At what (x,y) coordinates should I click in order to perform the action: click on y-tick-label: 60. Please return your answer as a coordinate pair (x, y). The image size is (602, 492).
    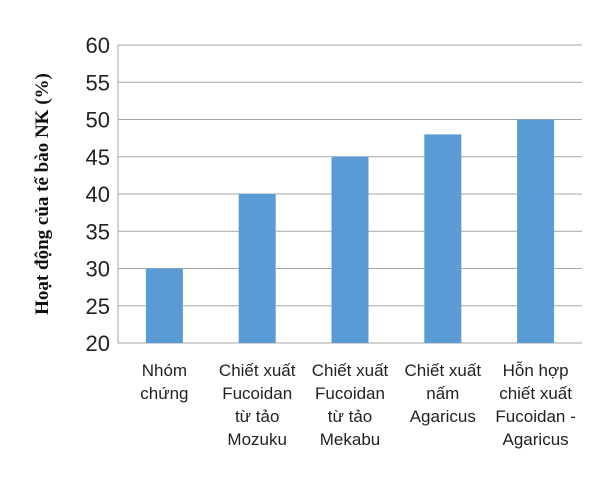
    Looking at the image, I should click on (98, 45).